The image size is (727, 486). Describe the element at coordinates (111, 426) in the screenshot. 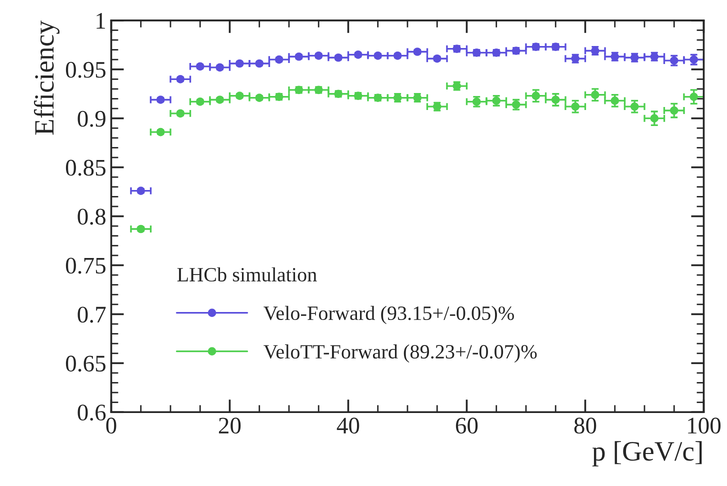

I see `x-tick-label: 0` at that location.